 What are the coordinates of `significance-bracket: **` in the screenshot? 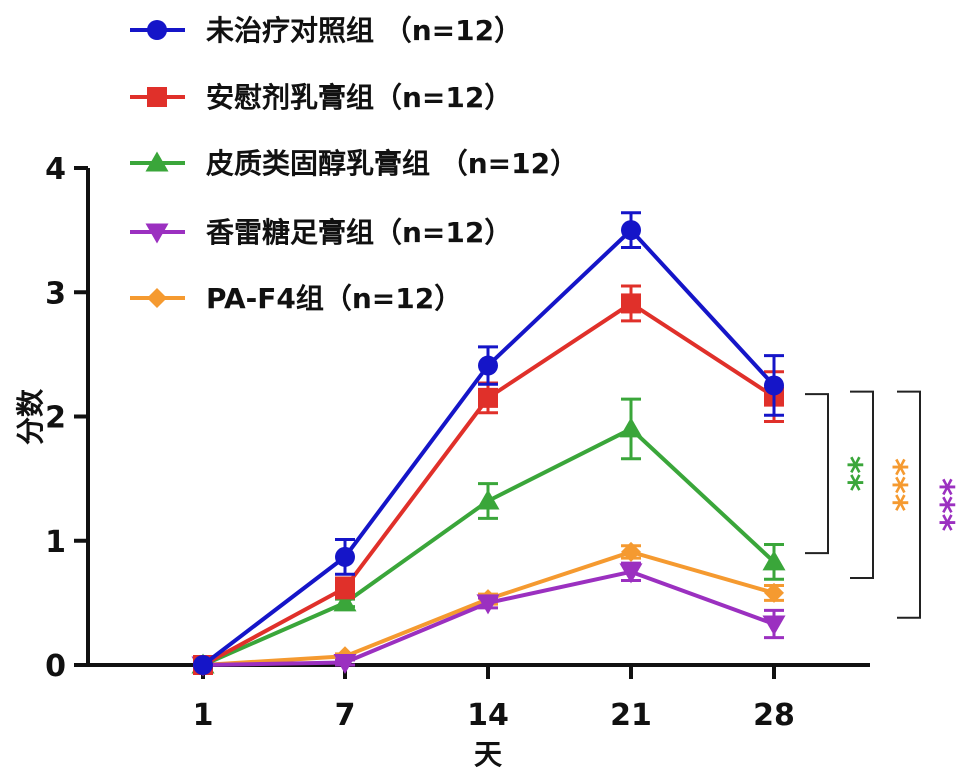 It's located at (837, 474).